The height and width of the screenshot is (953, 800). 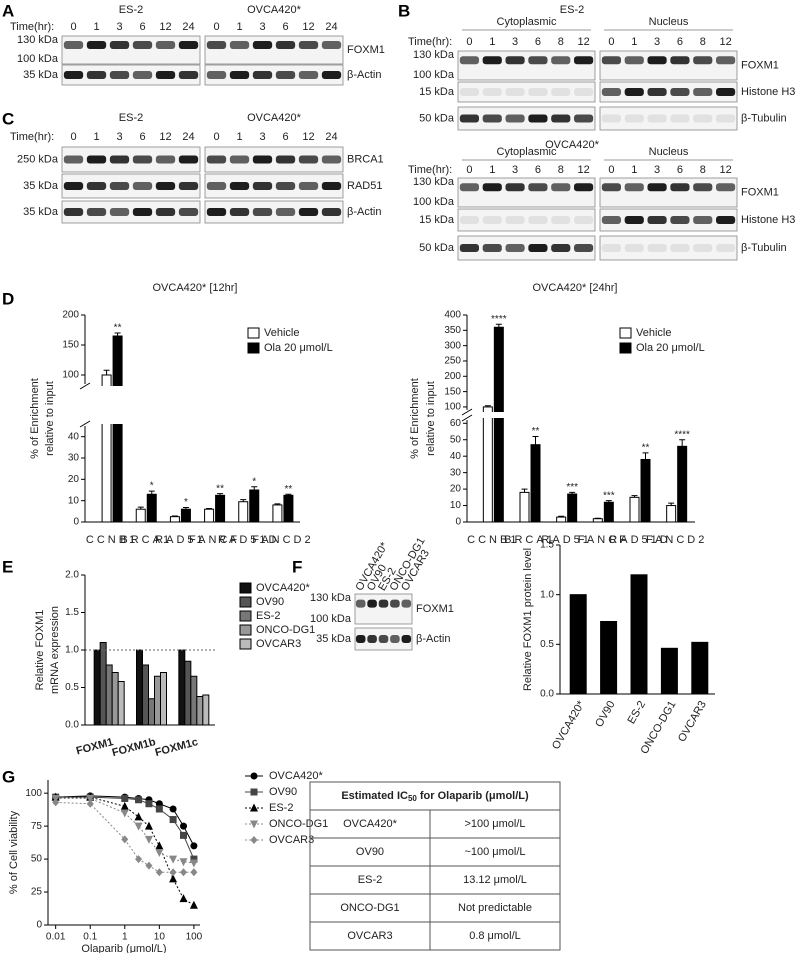 What do you see at coordinates (278, 644) in the screenshot?
I see `legend-label: OVCAR3` at bounding box center [278, 644].